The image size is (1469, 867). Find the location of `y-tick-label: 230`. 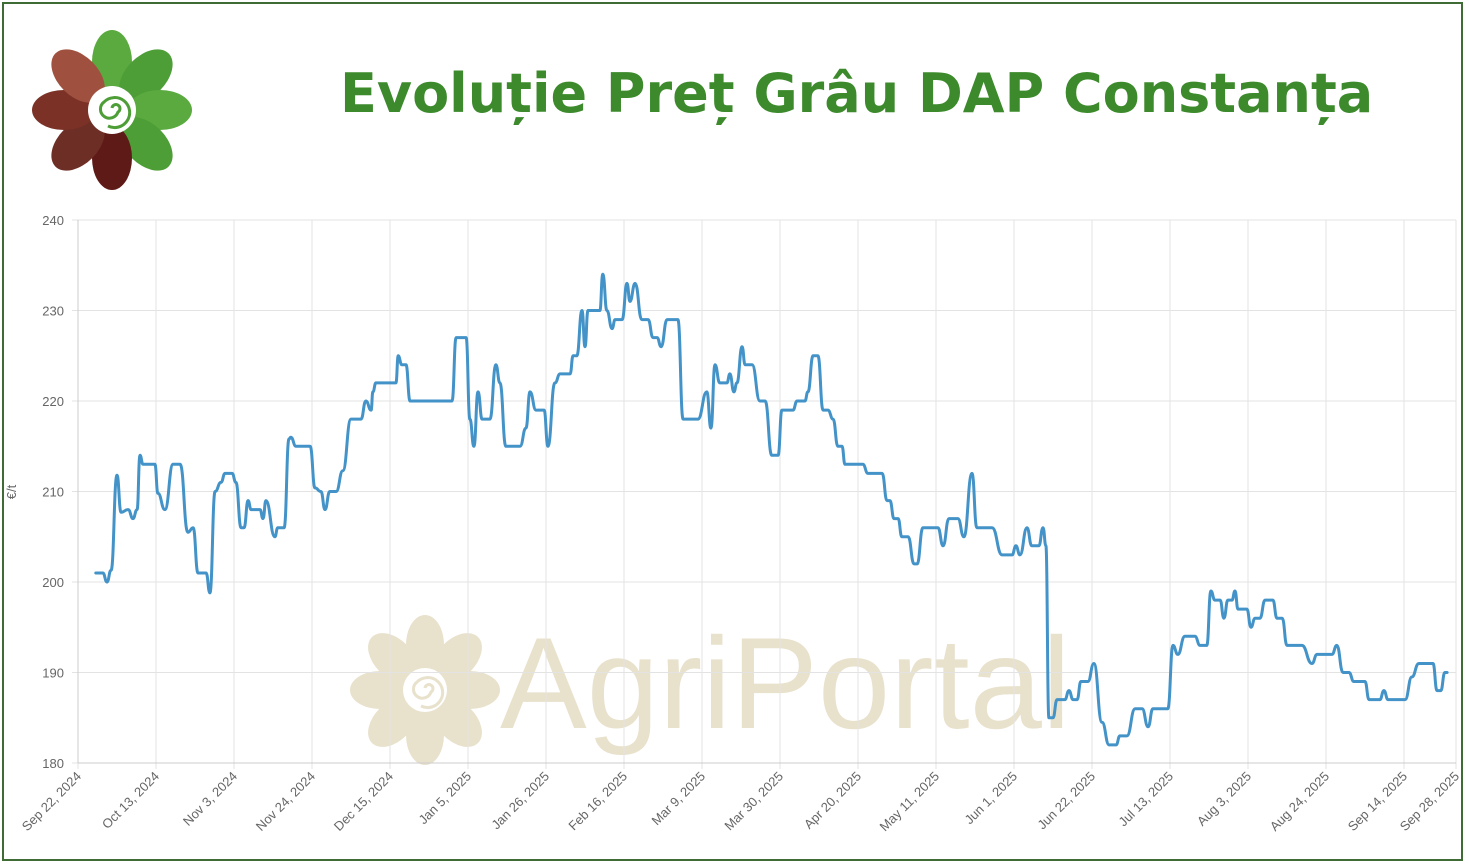

y-tick-label: 230 is located at coordinates (53, 311).